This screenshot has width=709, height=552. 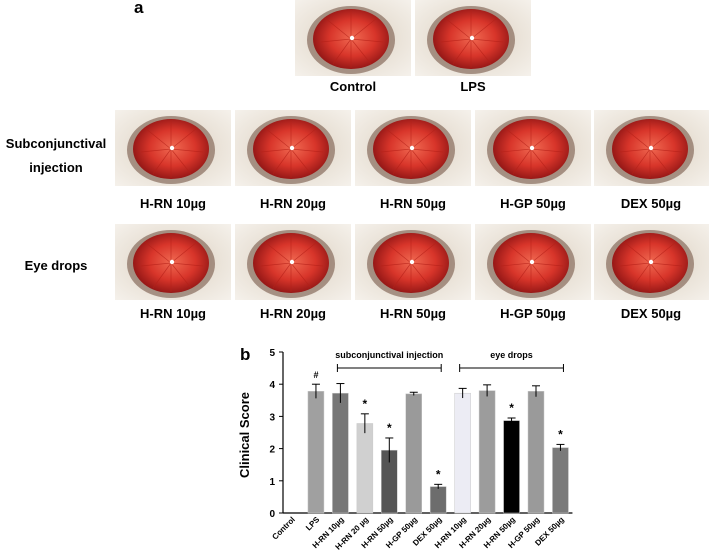 What do you see at coordinates (272, 450) in the screenshot?
I see `y-tick-label: 2` at bounding box center [272, 450].